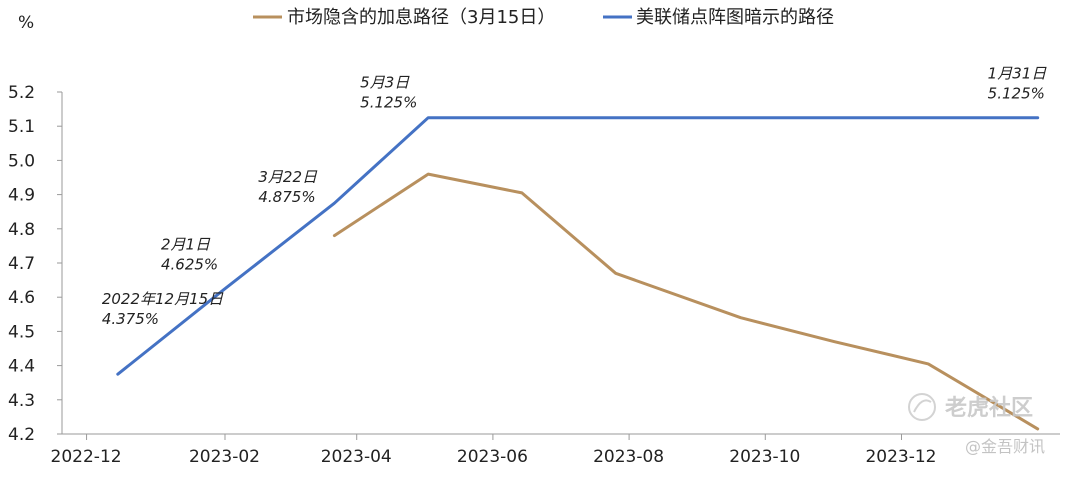 This screenshot has width=1080, height=477. Describe the element at coordinates (35, 264) in the screenshot. I see `y-axis: 4.2 4.3 4.4 4.5 4.6 4.7 4.8 4.9 5.0 5.1 5.2` at that location.